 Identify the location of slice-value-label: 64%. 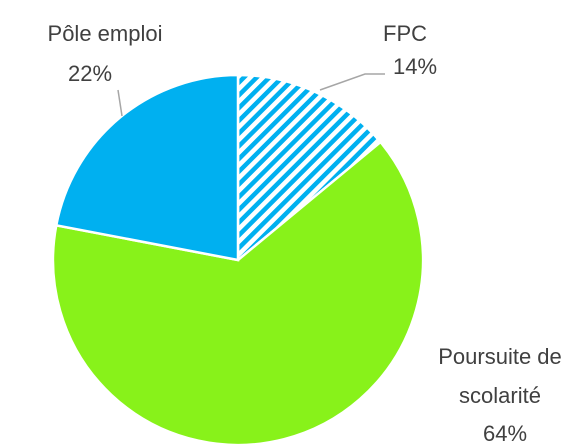
(505, 433).